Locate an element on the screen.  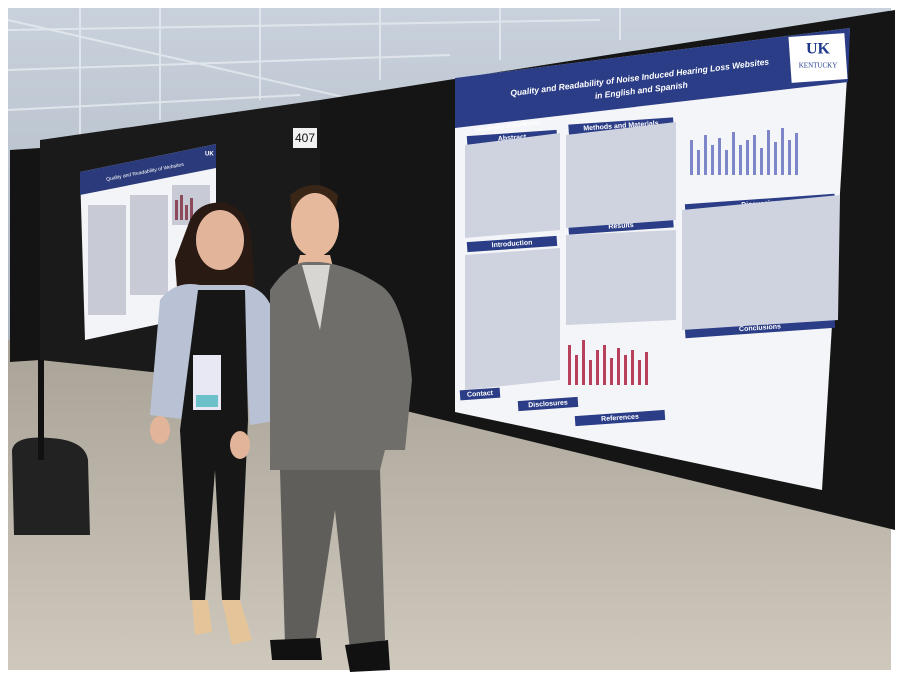
booth-number: 407 is located at coordinates (305, 138).